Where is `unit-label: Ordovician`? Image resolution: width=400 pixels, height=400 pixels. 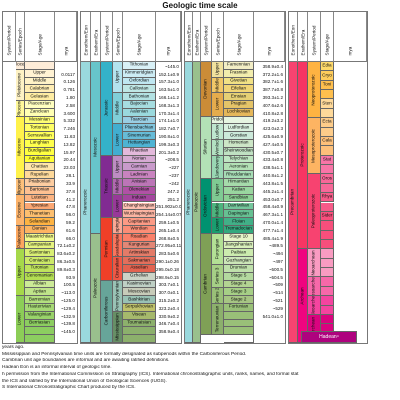
unit-label: Ordovician is located at coordinates (205, 205).